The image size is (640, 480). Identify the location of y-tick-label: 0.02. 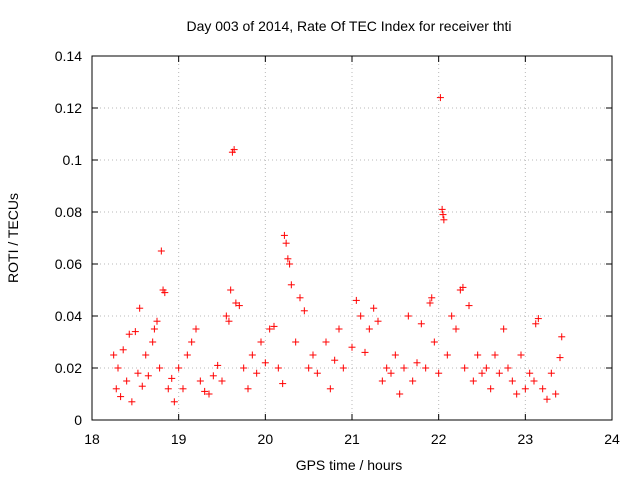
(68, 368).